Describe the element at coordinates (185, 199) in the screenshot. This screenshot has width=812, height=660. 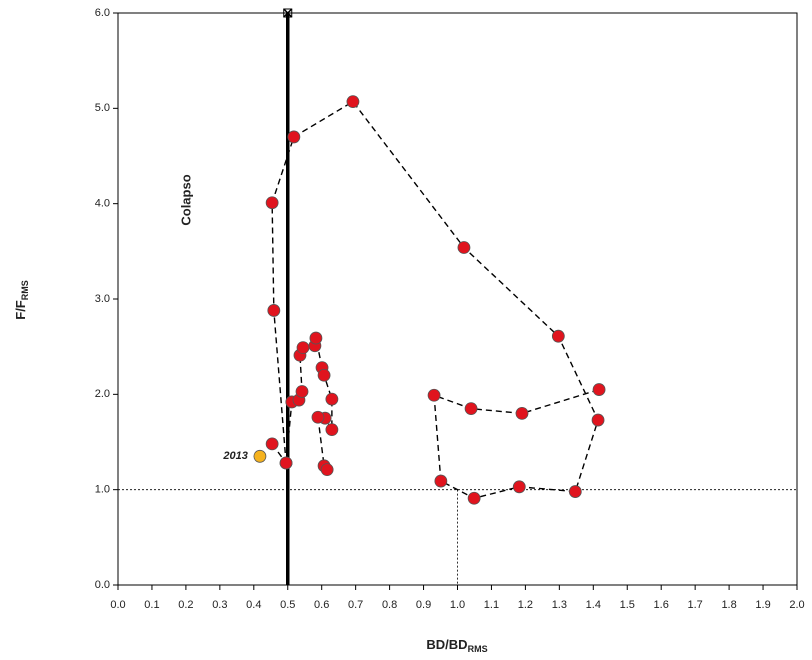
I see `collapse-label: Colapso` at that location.